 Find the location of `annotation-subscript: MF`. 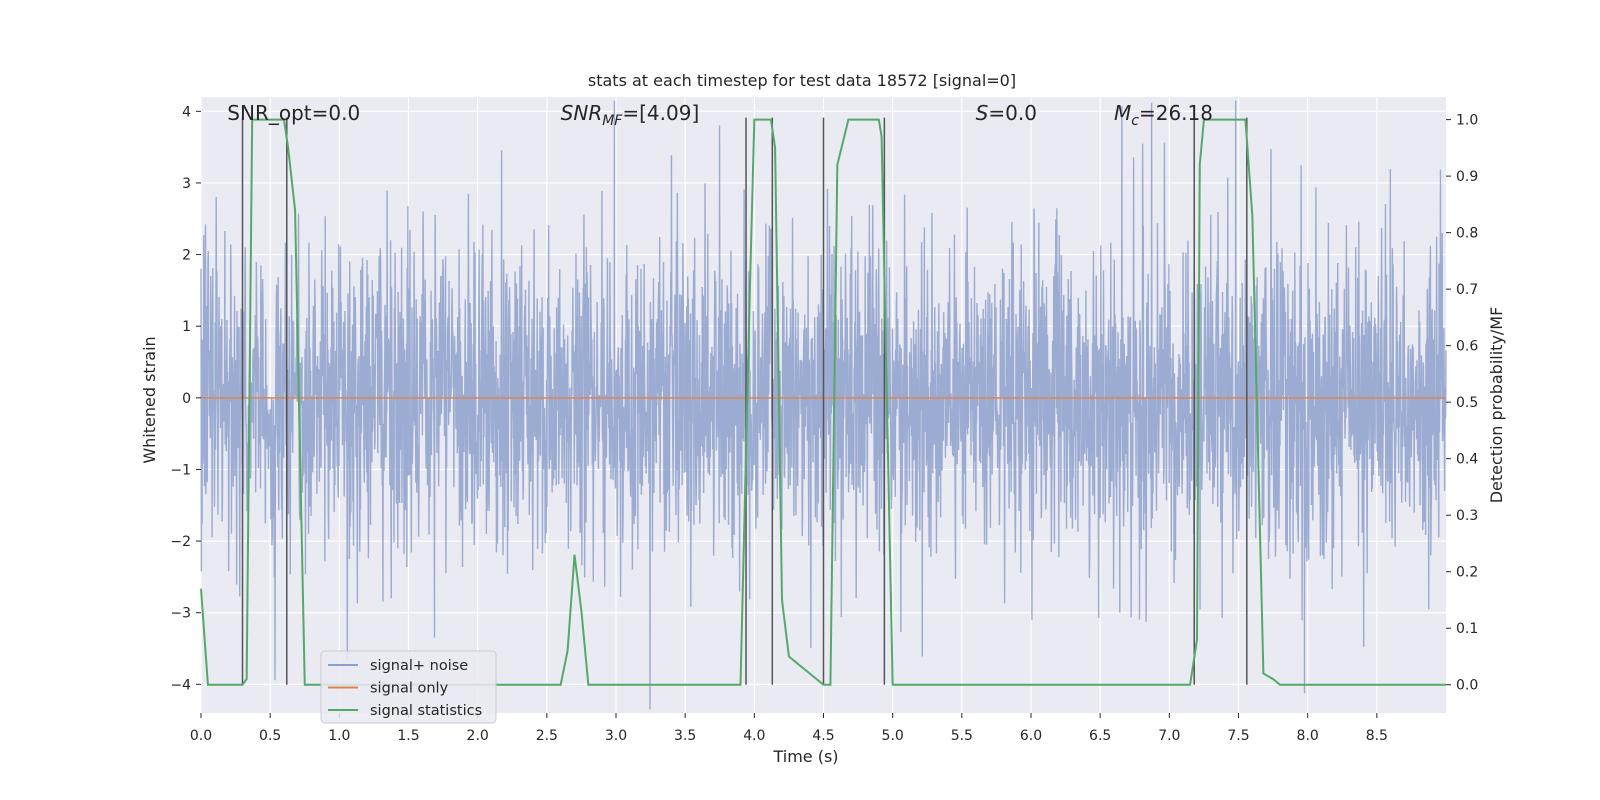

annotation-subscript: MF is located at coordinates (612, 121).